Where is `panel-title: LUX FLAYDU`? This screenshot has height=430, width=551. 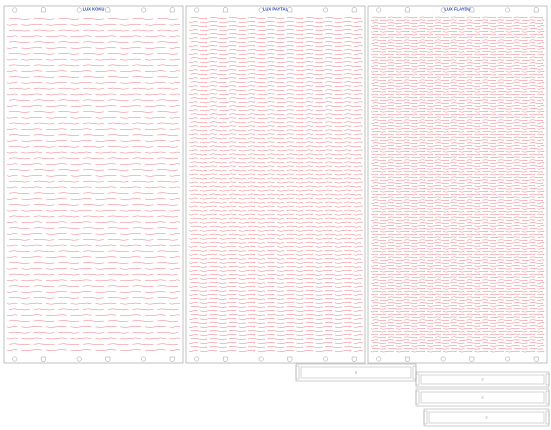 panel-title: LUX FLAYDU is located at coordinates (457, 9).